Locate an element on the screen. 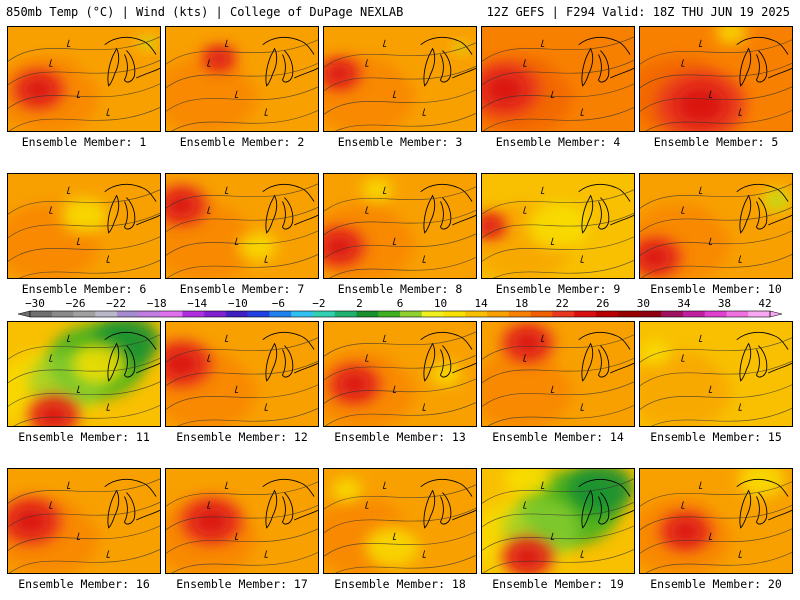  colorbar-tick-label: 2 is located at coordinates (359, 303).